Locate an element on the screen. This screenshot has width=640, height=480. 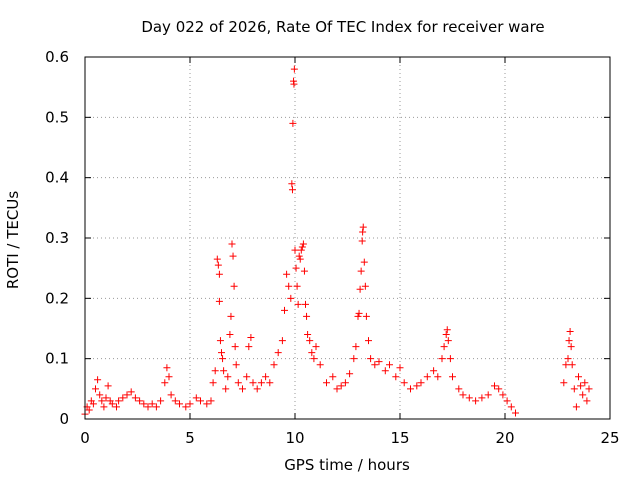
y-tick-labels: 0 0.1 0.2 0.3 0.4 0.5 0.6 is located at coordinates (57, 238).